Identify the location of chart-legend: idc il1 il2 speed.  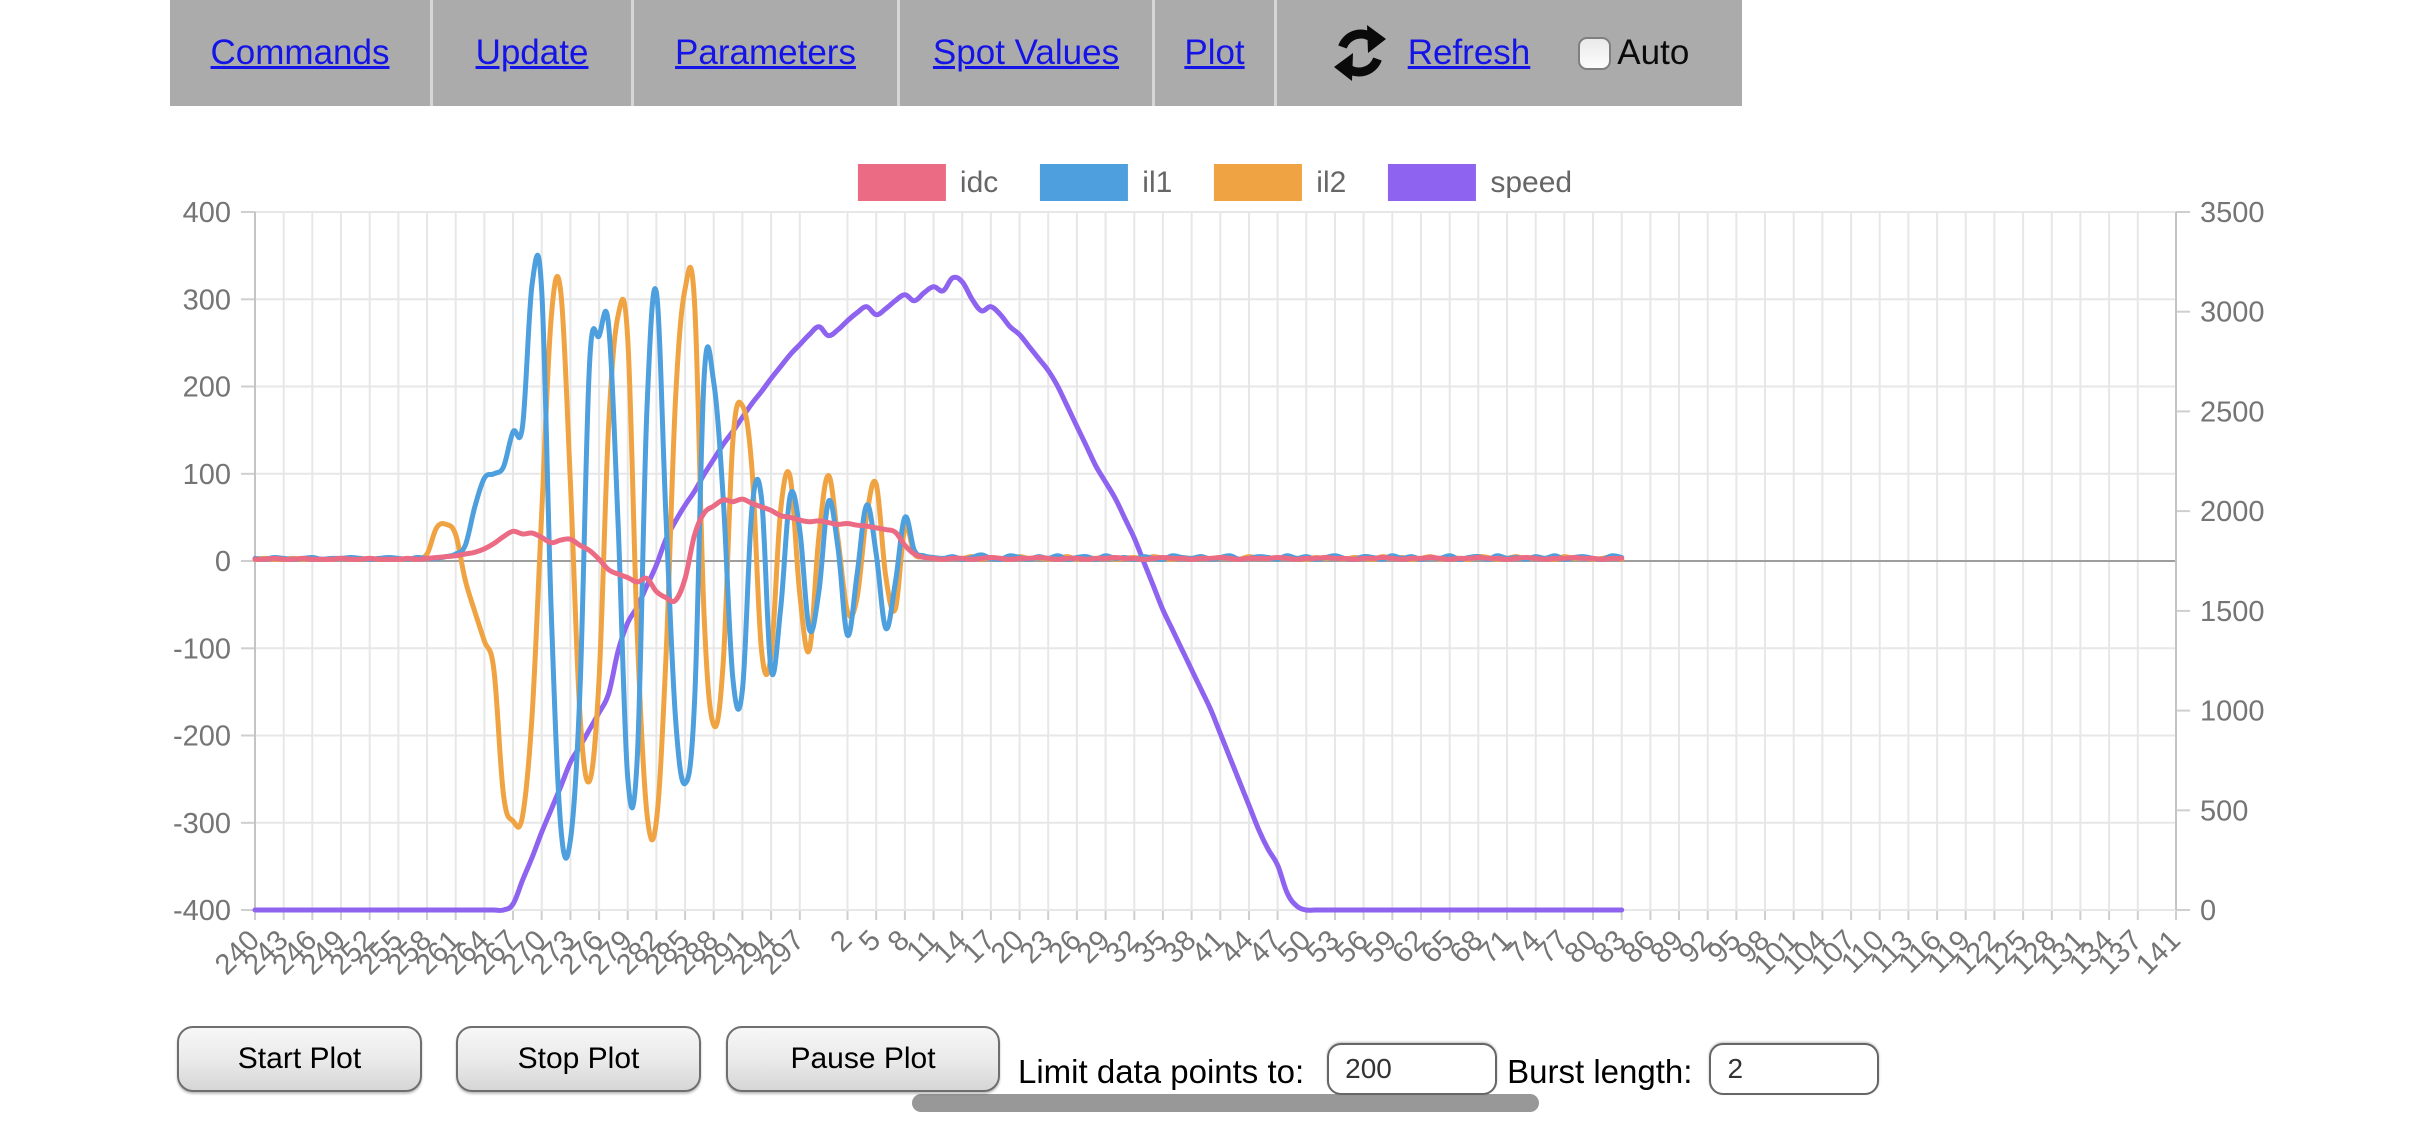
(1214, 182).